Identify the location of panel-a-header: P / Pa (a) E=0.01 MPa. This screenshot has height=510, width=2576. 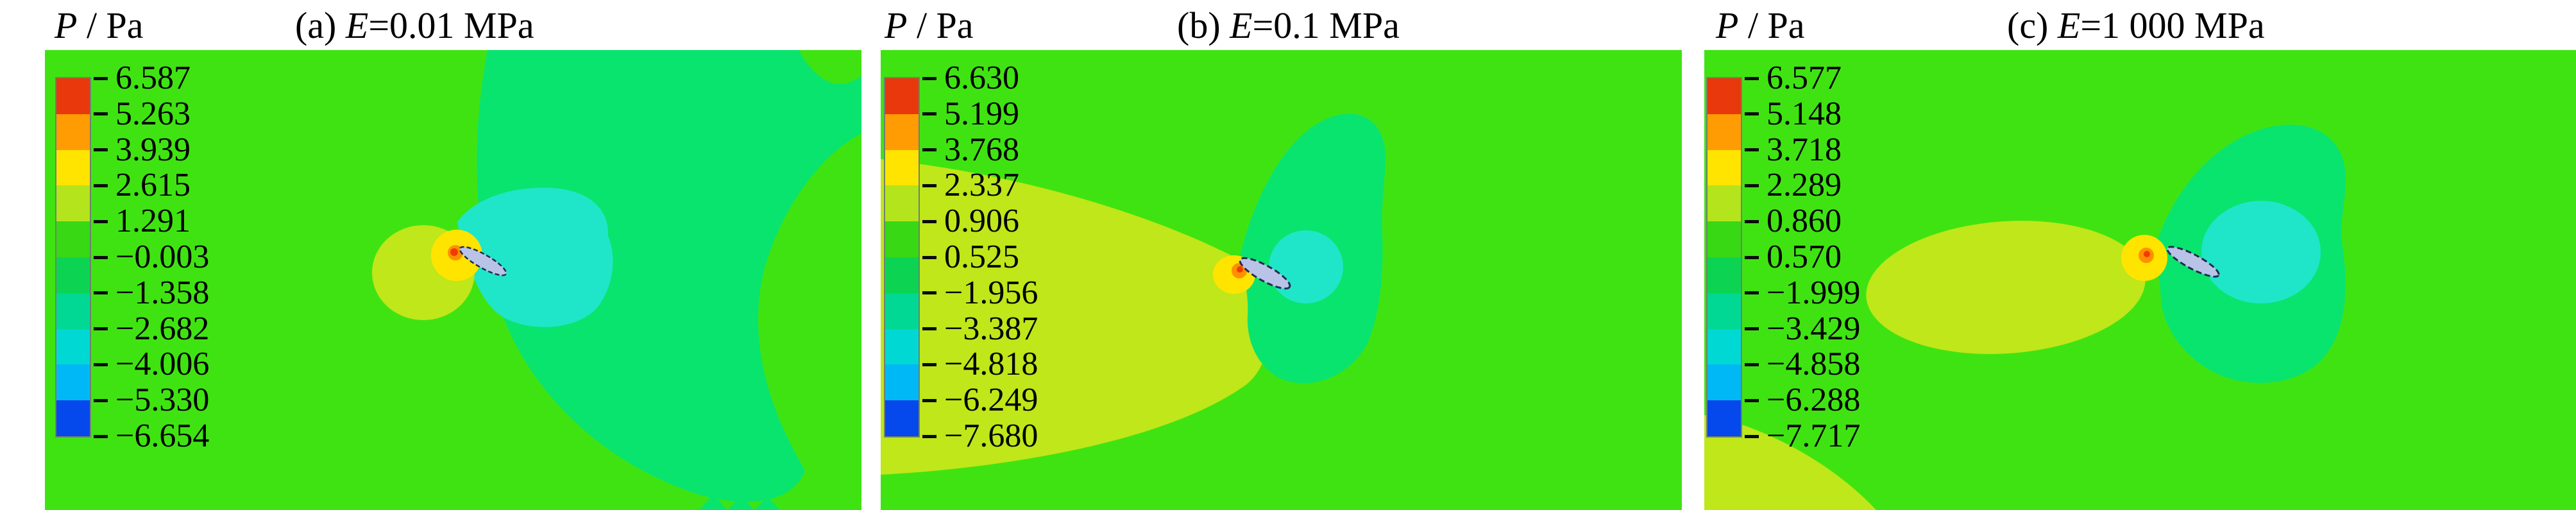
(430, 25).